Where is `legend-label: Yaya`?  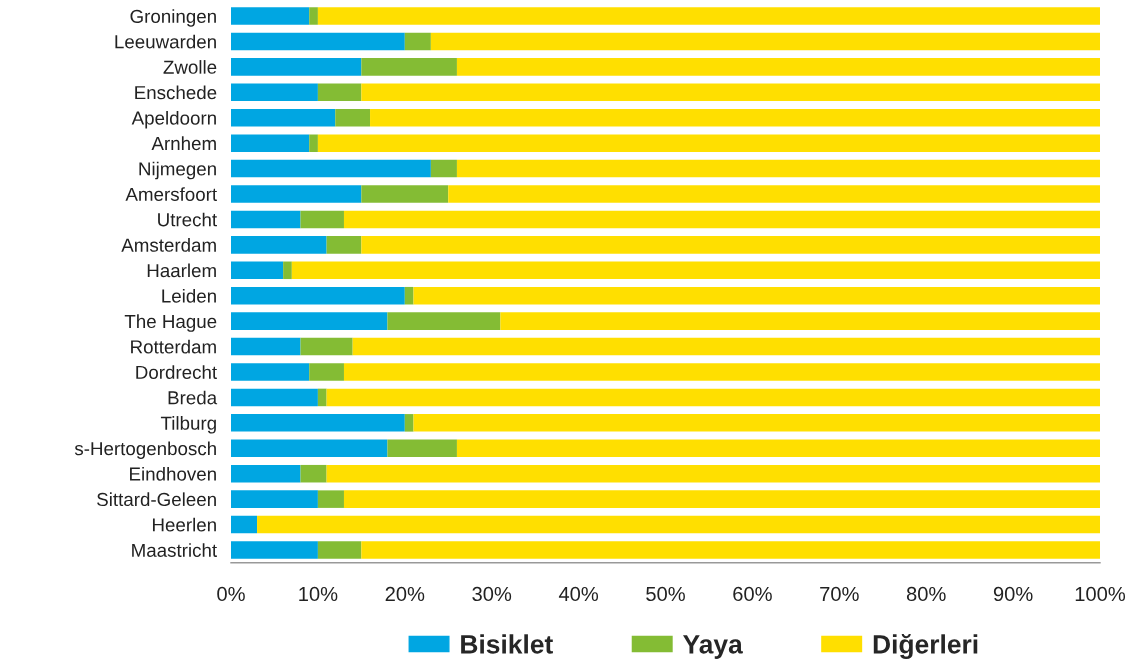 legend-label: Yaya is located at coordinates (713, 647).